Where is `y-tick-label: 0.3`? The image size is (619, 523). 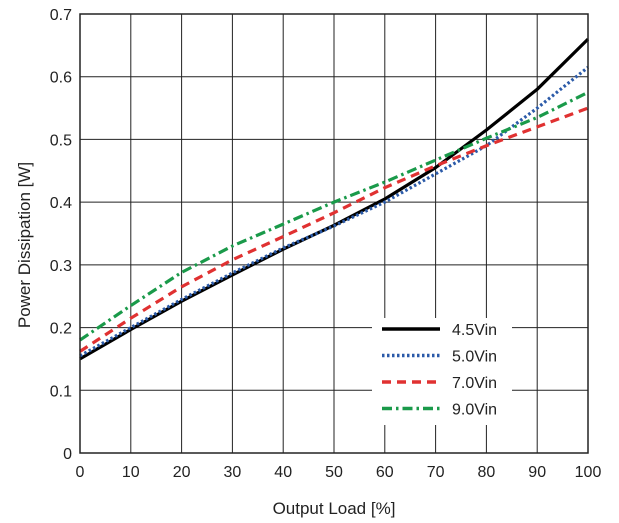 y-tick-label: 0.3 is located at coordinates (61, 266).